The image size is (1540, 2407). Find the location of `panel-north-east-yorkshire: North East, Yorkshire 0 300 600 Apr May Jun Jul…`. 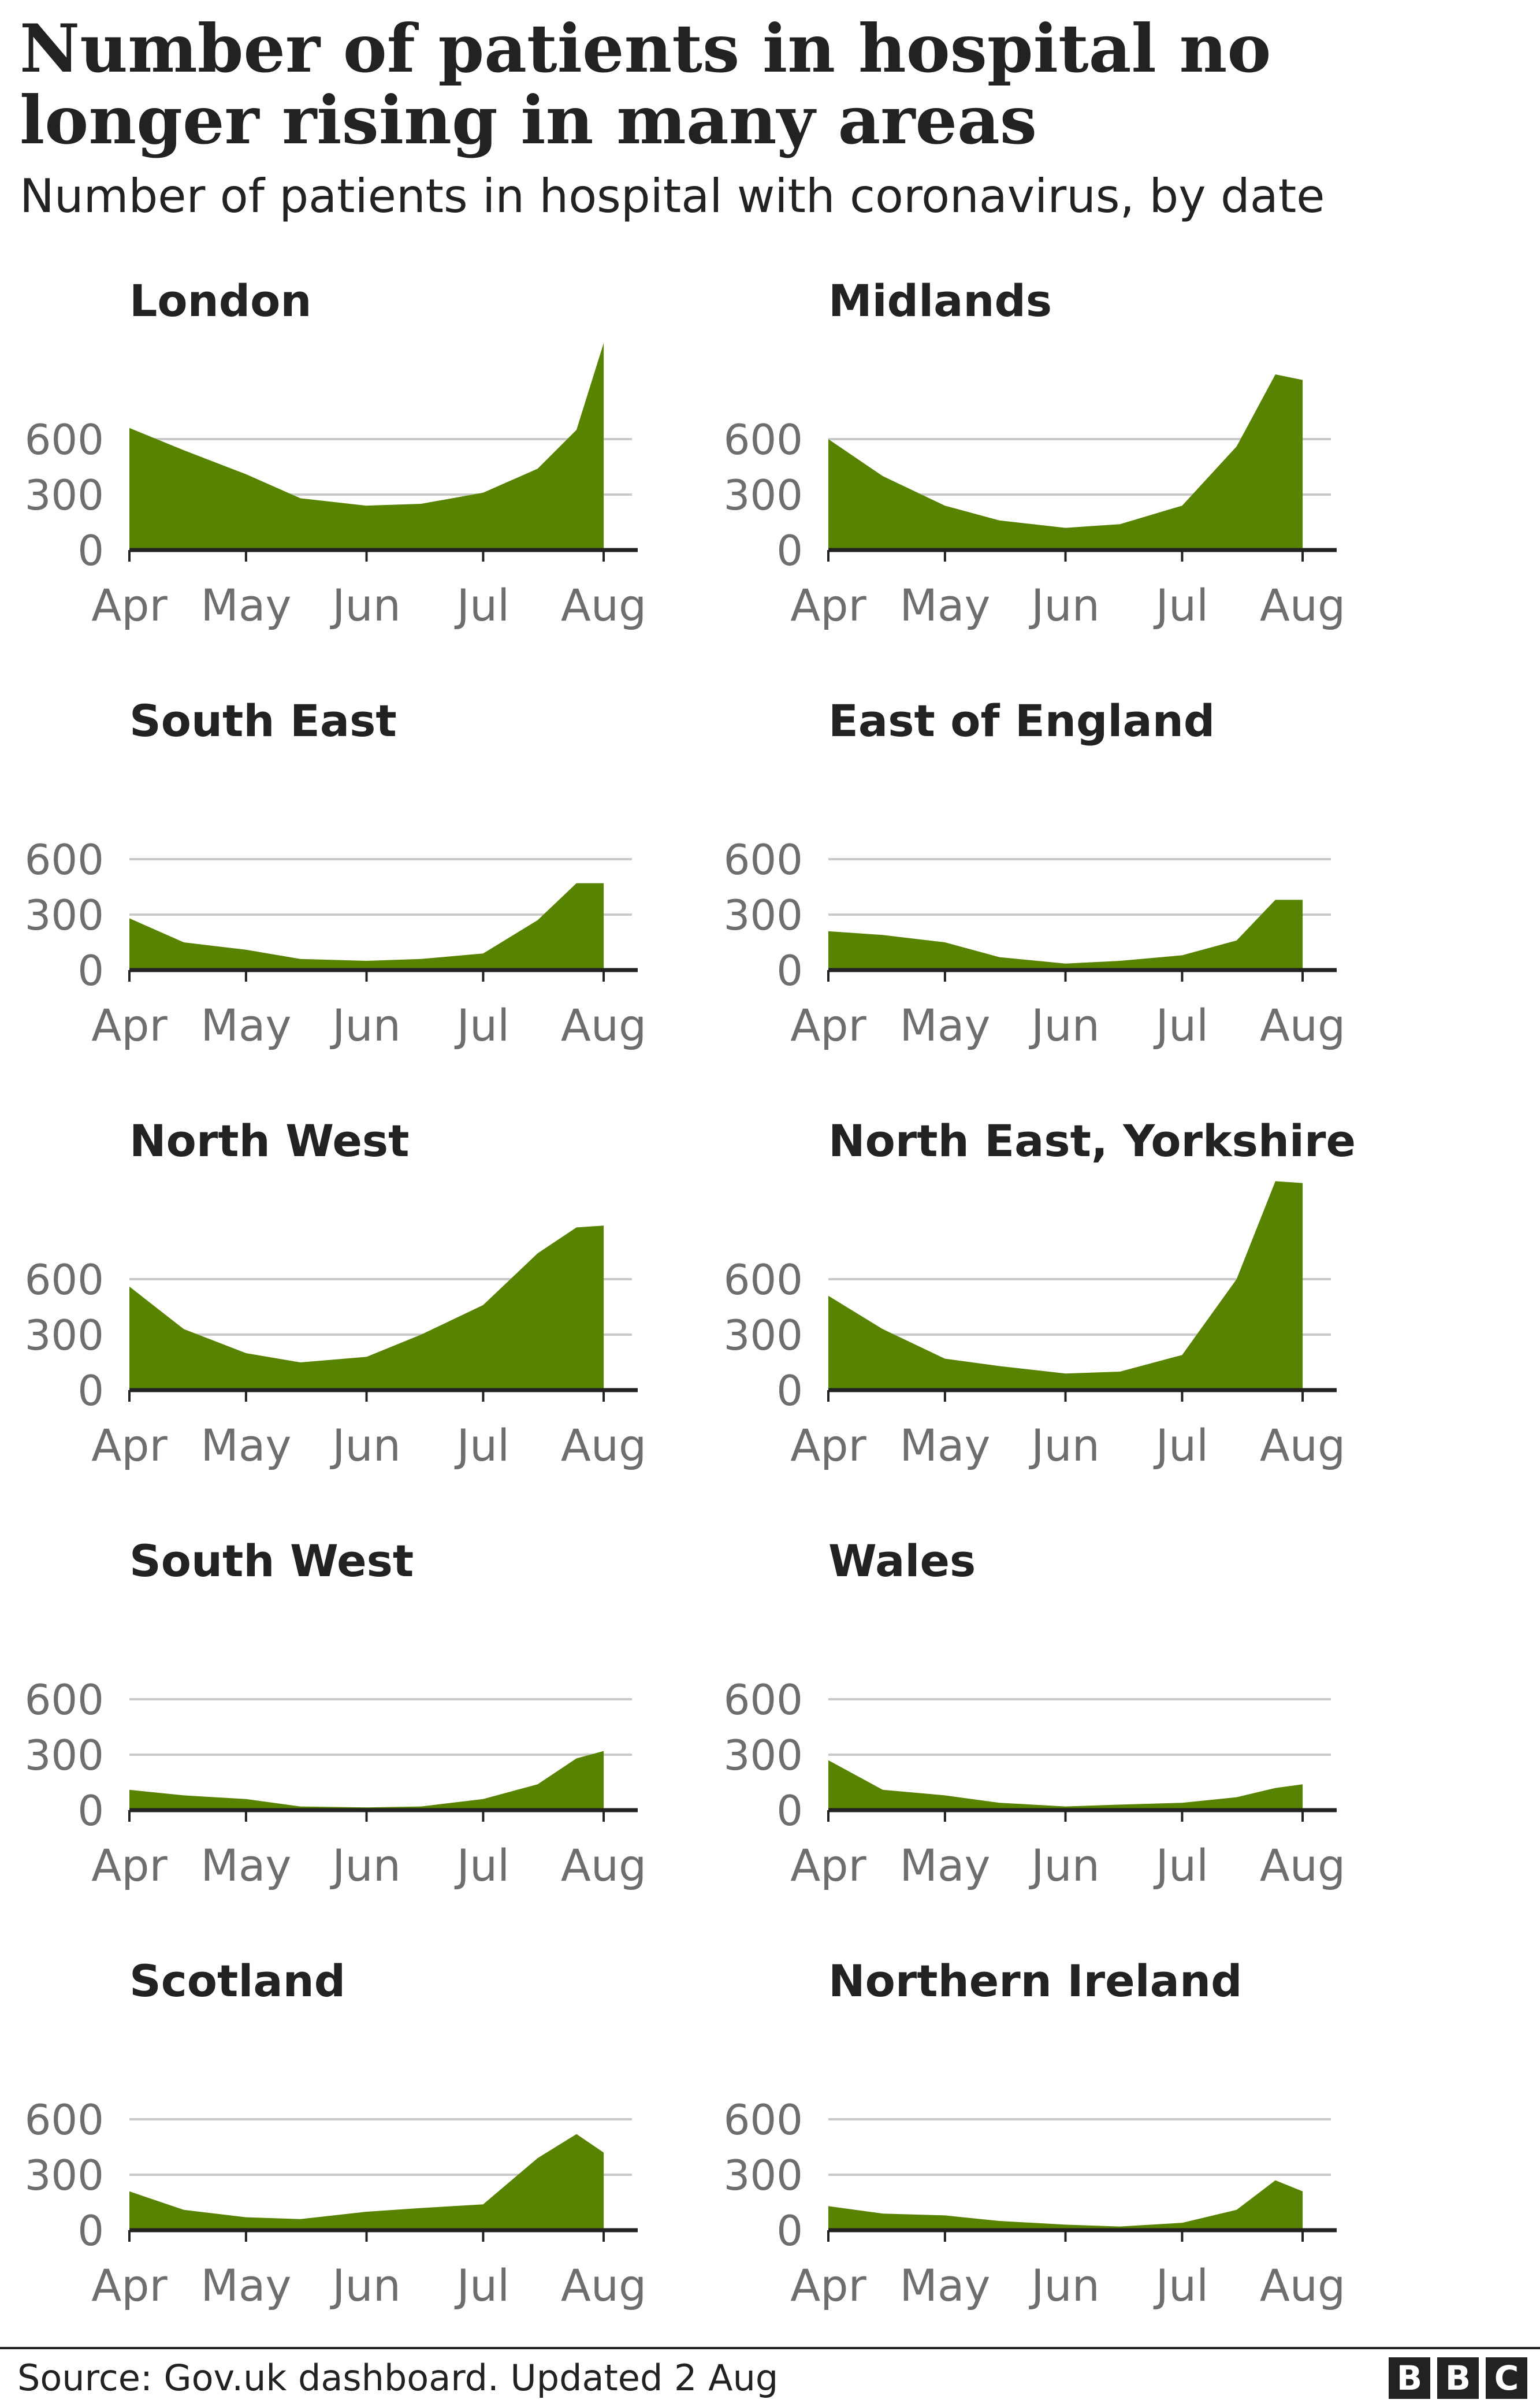

panel-north-east-yorkshire: North East, Yorkshire 0 300 600 Apr May Jun Jul… is located at coordinates (1040, 1293).